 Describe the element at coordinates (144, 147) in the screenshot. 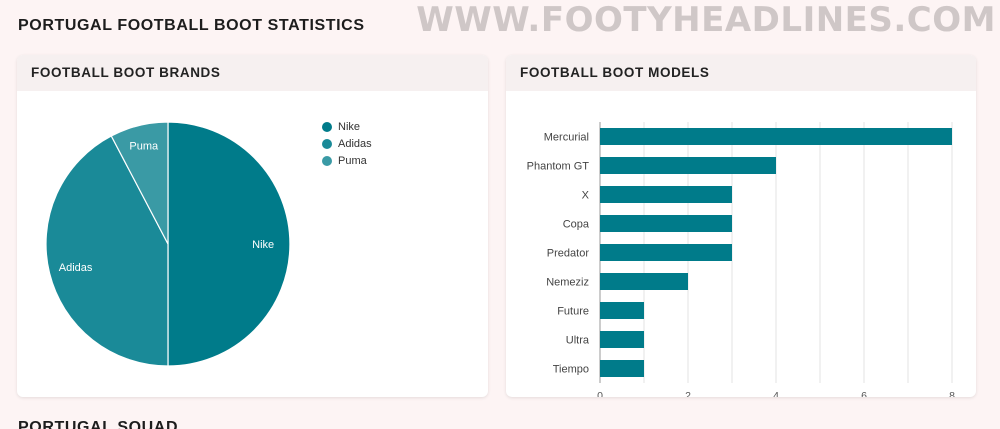

I see `pie-label-puma: Puma` at that location.